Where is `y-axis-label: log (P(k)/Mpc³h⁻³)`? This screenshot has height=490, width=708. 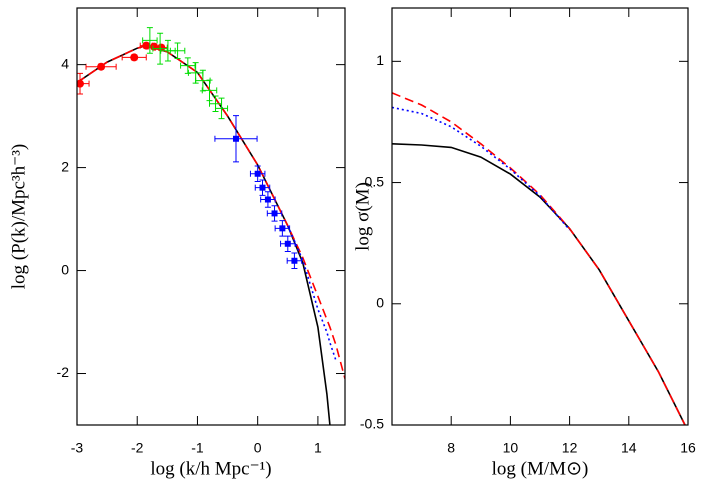
y-axis-label: log (P(k)/Mpc³h⁻³) is located at coordinates (18, 216).